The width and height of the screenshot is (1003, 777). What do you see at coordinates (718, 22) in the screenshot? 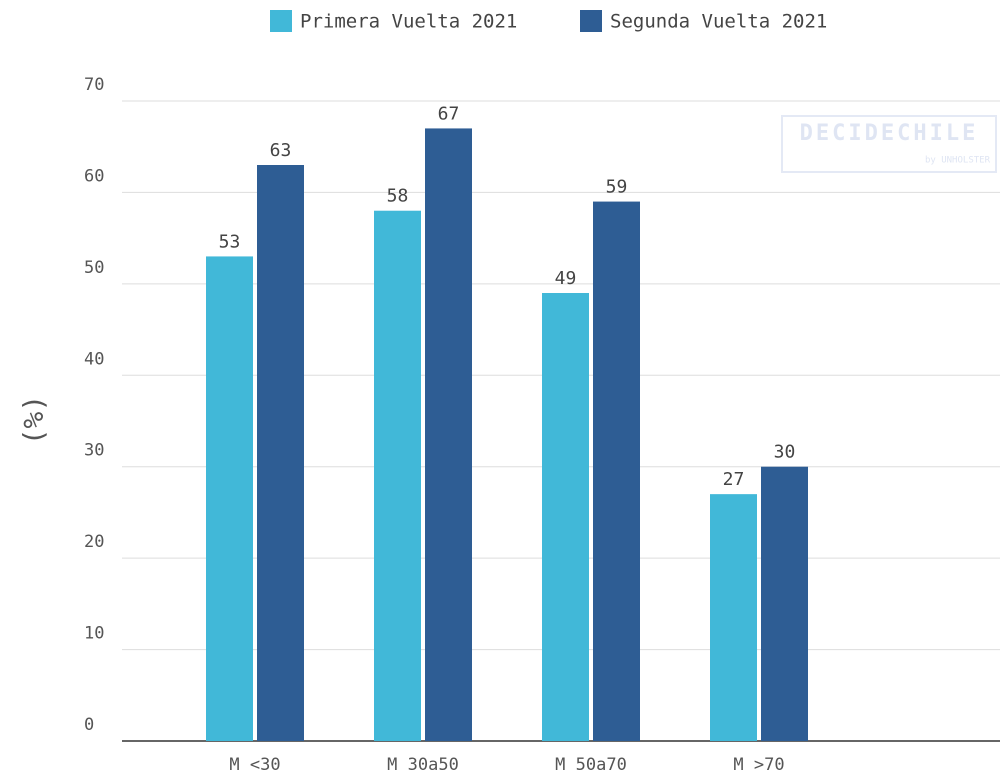
I see `legend-label: Segunda Vuelta 2021` at bounding box center [718, 22].